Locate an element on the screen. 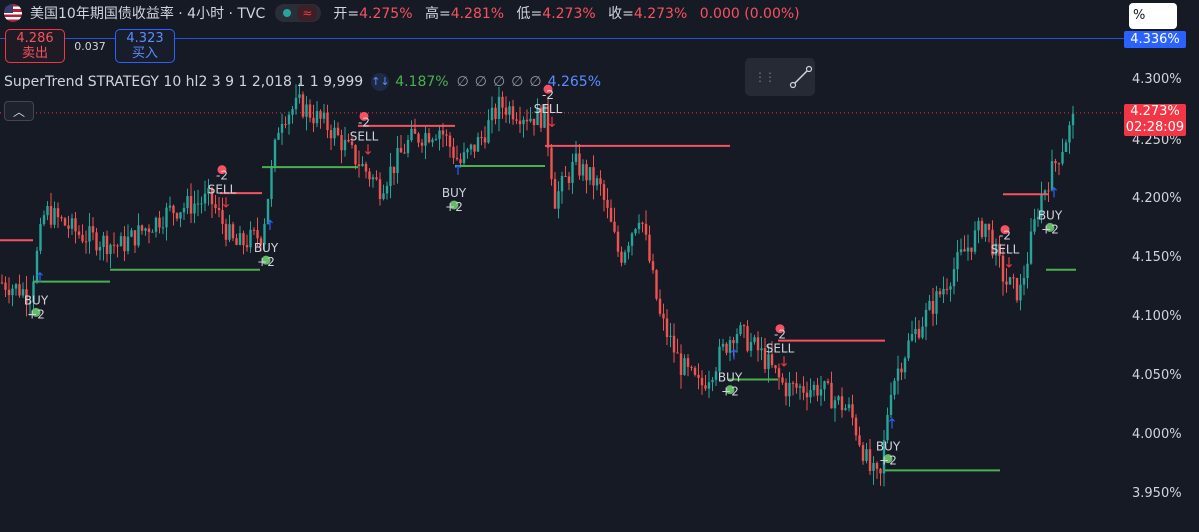 The height and width of the screenshot is (532, 1199). spread-value: 0.037 is located at coordinates (90, 46).